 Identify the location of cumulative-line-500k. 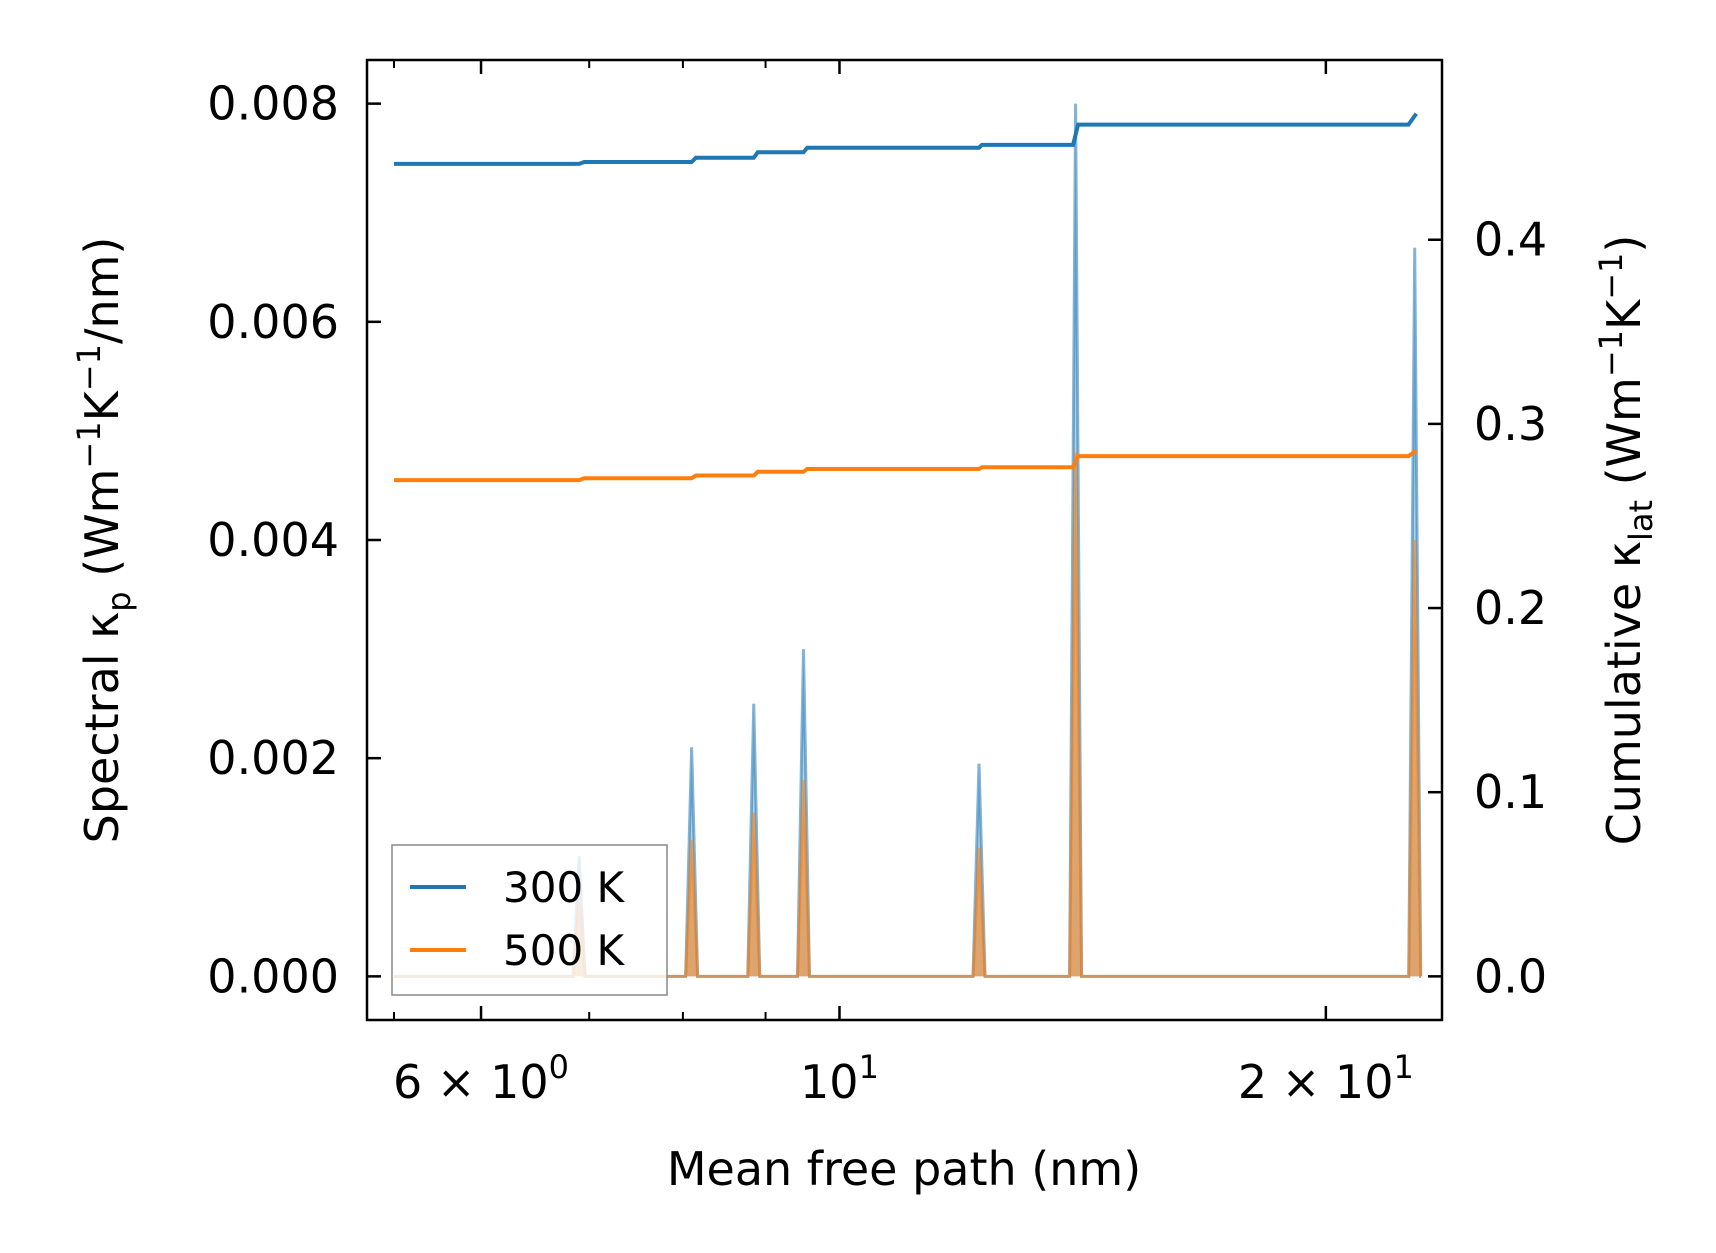
(906, 465).